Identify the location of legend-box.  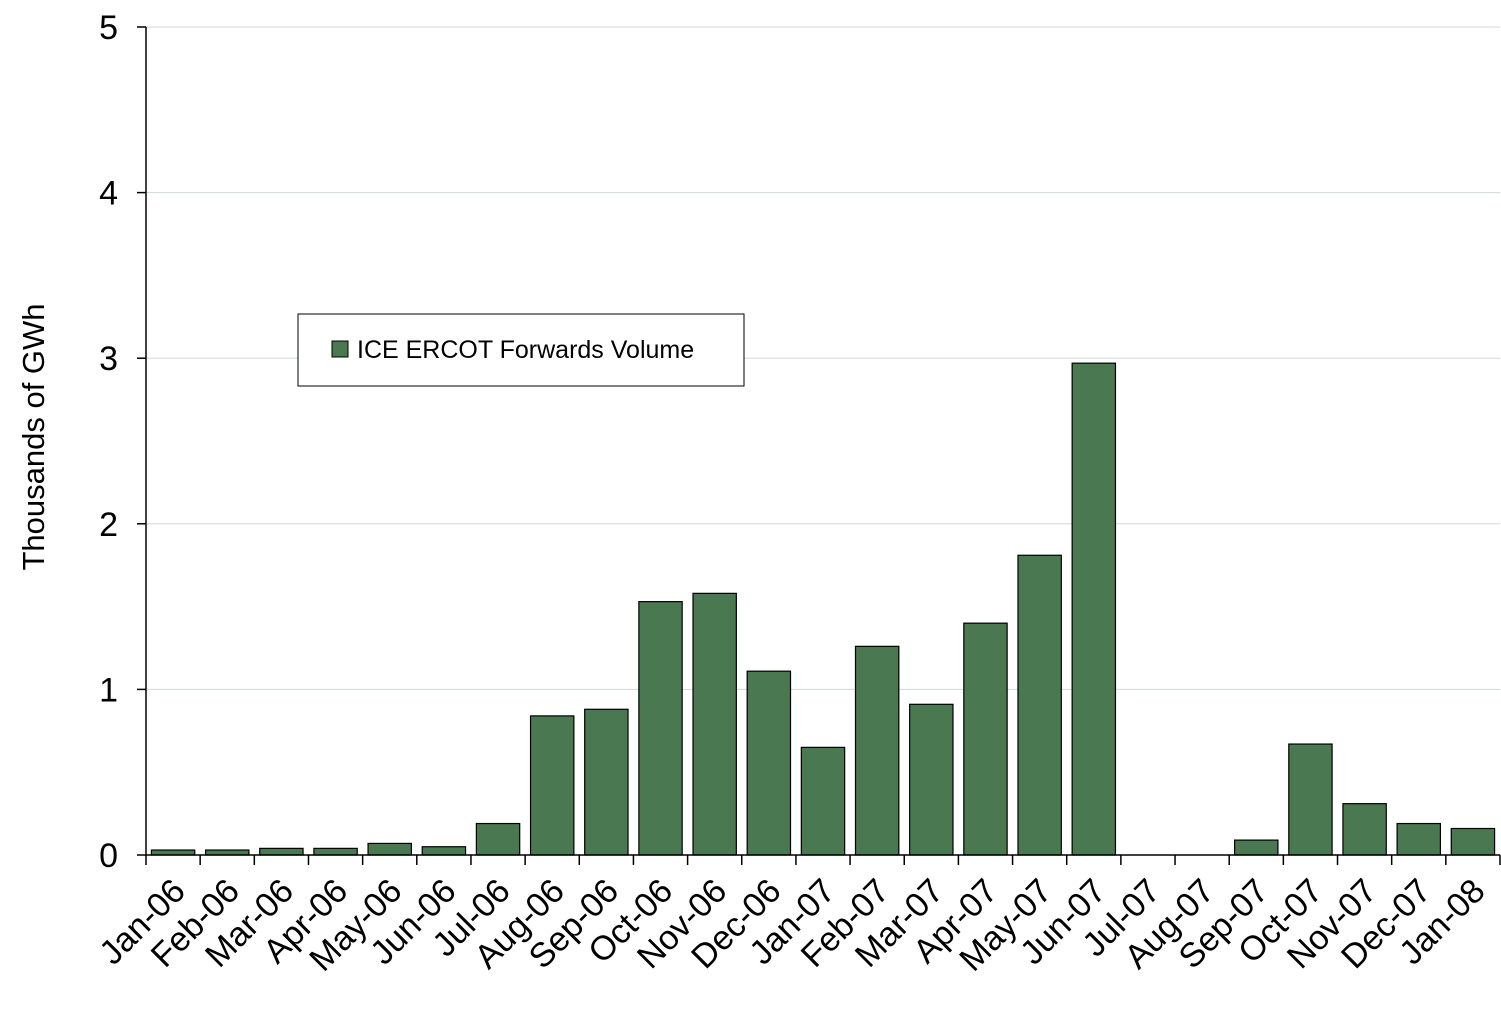
(521, 350).